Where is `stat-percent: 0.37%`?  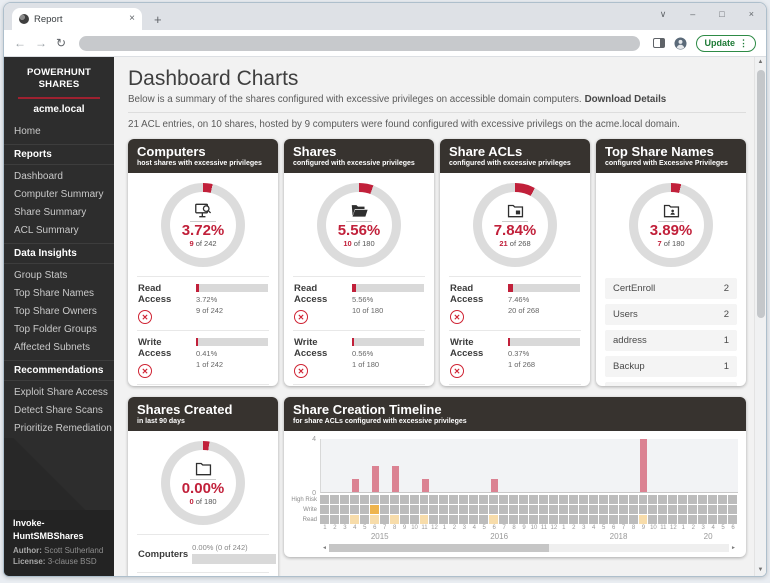 stat-percent: 0.37% is located at coordinates (519, 353).